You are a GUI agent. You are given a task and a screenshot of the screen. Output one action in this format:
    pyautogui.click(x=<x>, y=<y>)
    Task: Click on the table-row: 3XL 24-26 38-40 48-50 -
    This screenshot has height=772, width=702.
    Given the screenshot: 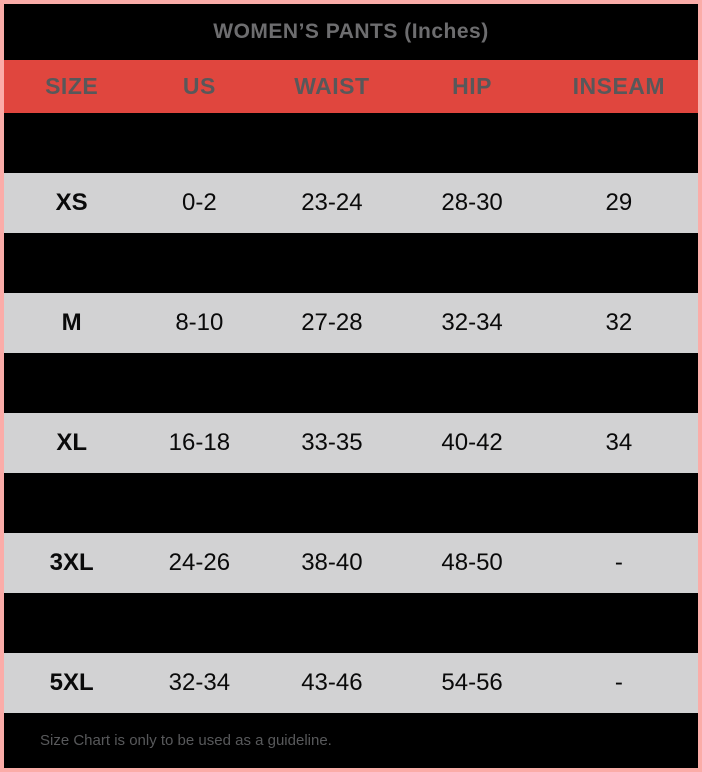 What is the action you would take?
    pyautogui.click(x=351, y=563)
    